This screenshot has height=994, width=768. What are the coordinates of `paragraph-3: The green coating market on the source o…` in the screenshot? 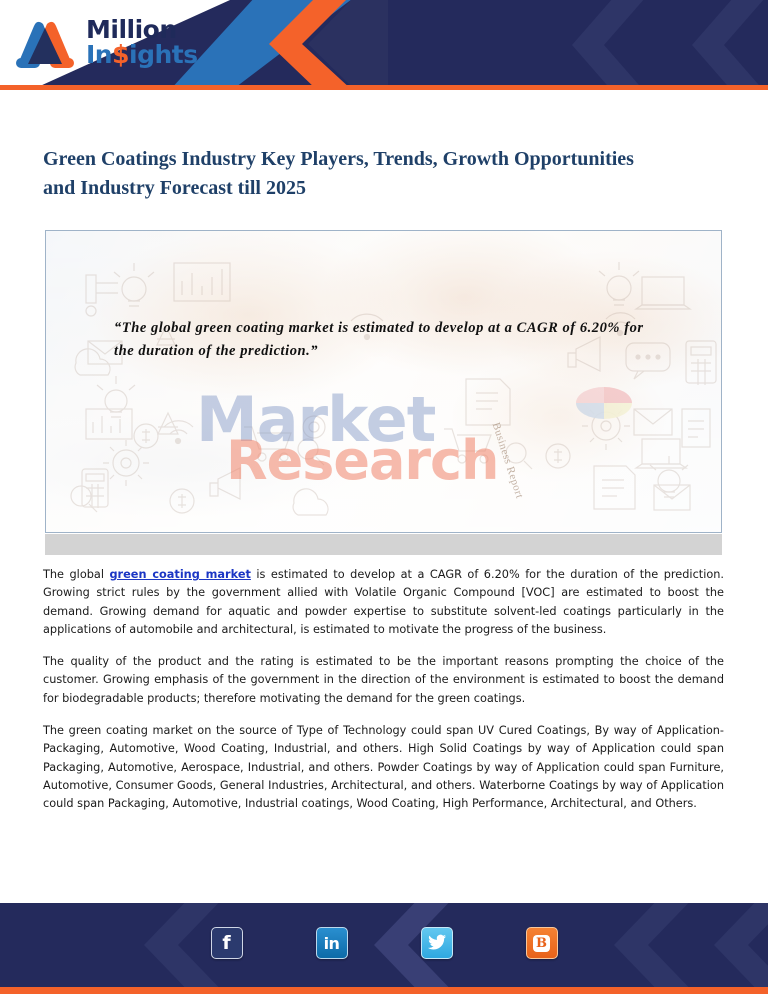 It's located at (383, 767).